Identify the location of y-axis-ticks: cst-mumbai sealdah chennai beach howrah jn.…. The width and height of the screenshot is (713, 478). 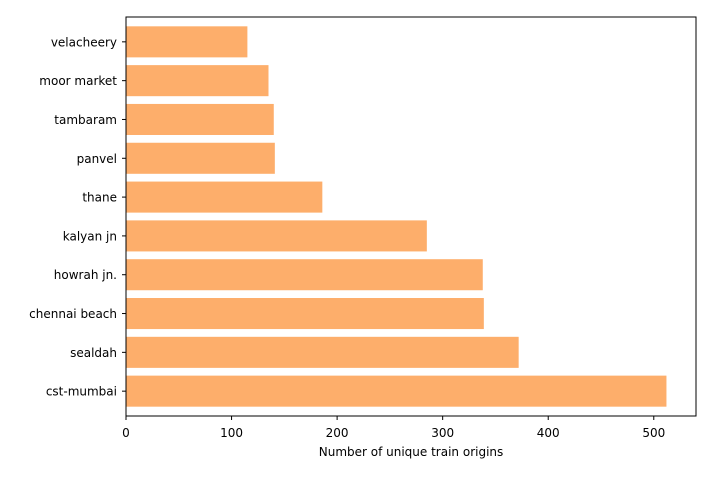
(77, 217).